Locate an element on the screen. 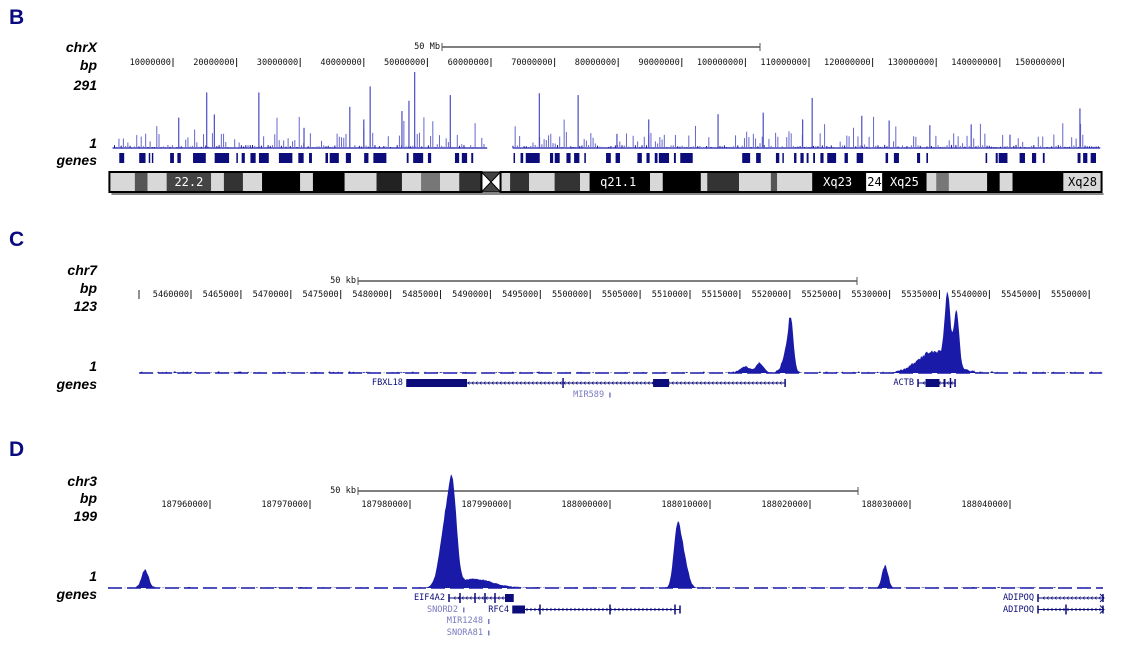 The image size is (1123, 662). tick-label: 70000000 is located at coordinates (532, 63).